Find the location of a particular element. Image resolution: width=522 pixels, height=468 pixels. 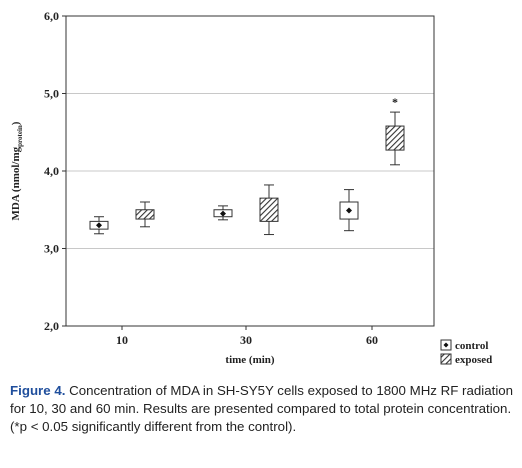

y-tick-label: 3,0 is located at coordinates (51, 249).